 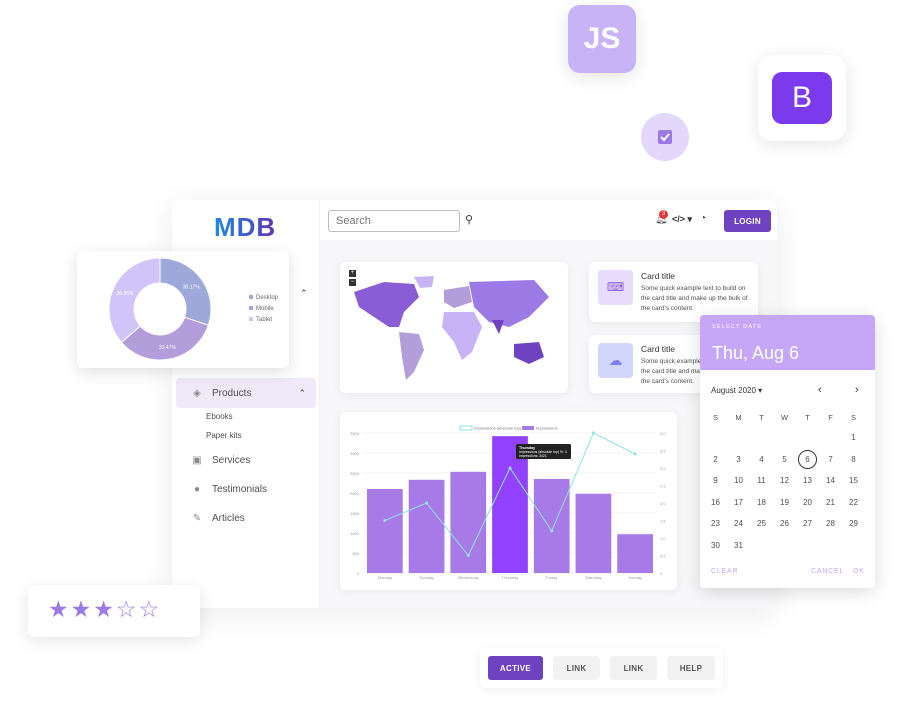 I want to click on calendar-day: 29, so click(x=853, y=524).